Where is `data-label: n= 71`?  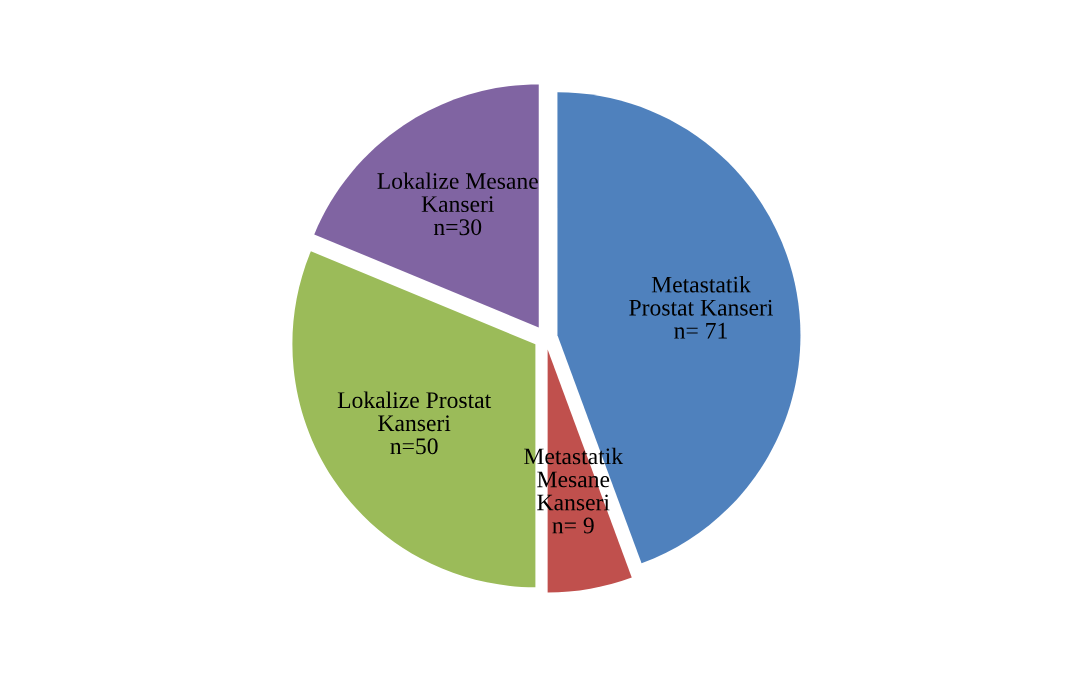 data-label: n= 71 is located at coordinates (700, 330).